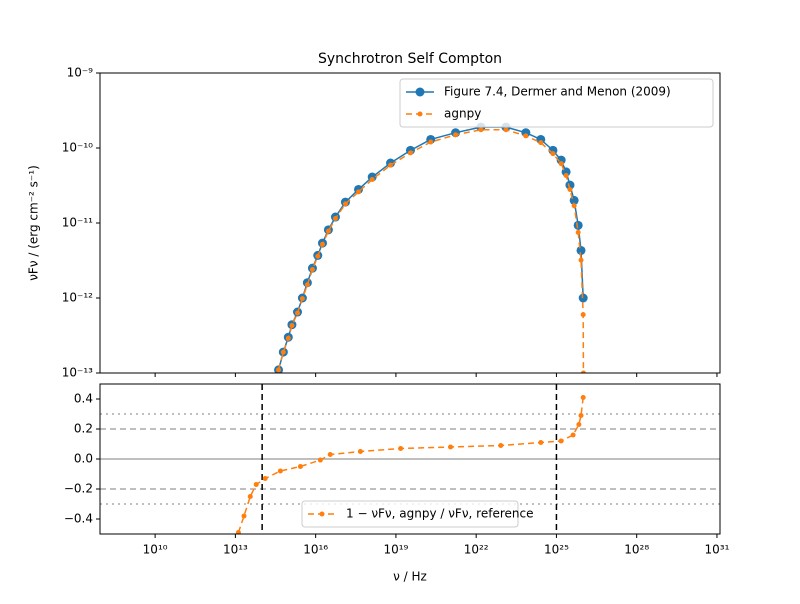  I want to click on y-tick-label: 10⁻¹², so click(77, 298).